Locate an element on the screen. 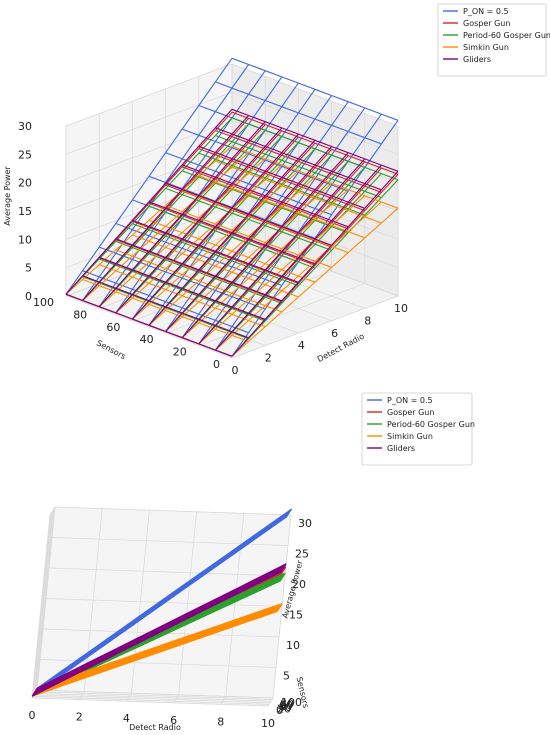  chart-2-gridlines is located at coordinates (161, 606).